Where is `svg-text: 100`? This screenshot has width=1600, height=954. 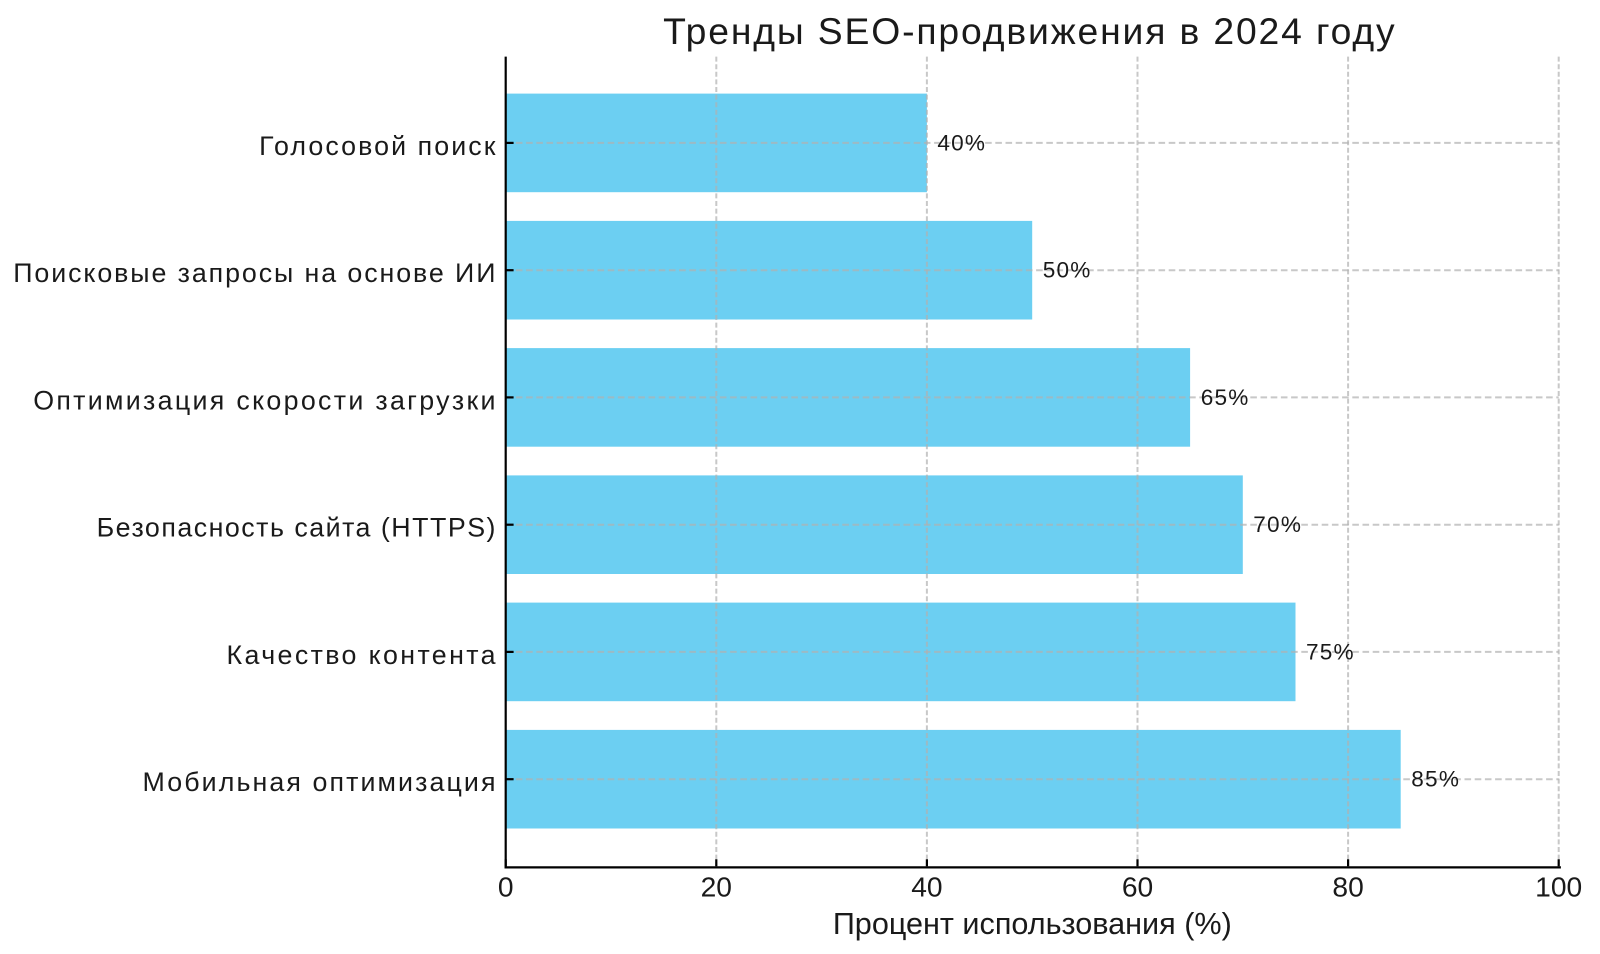
svg-text: 100 is located at coordinates (1558, 887).